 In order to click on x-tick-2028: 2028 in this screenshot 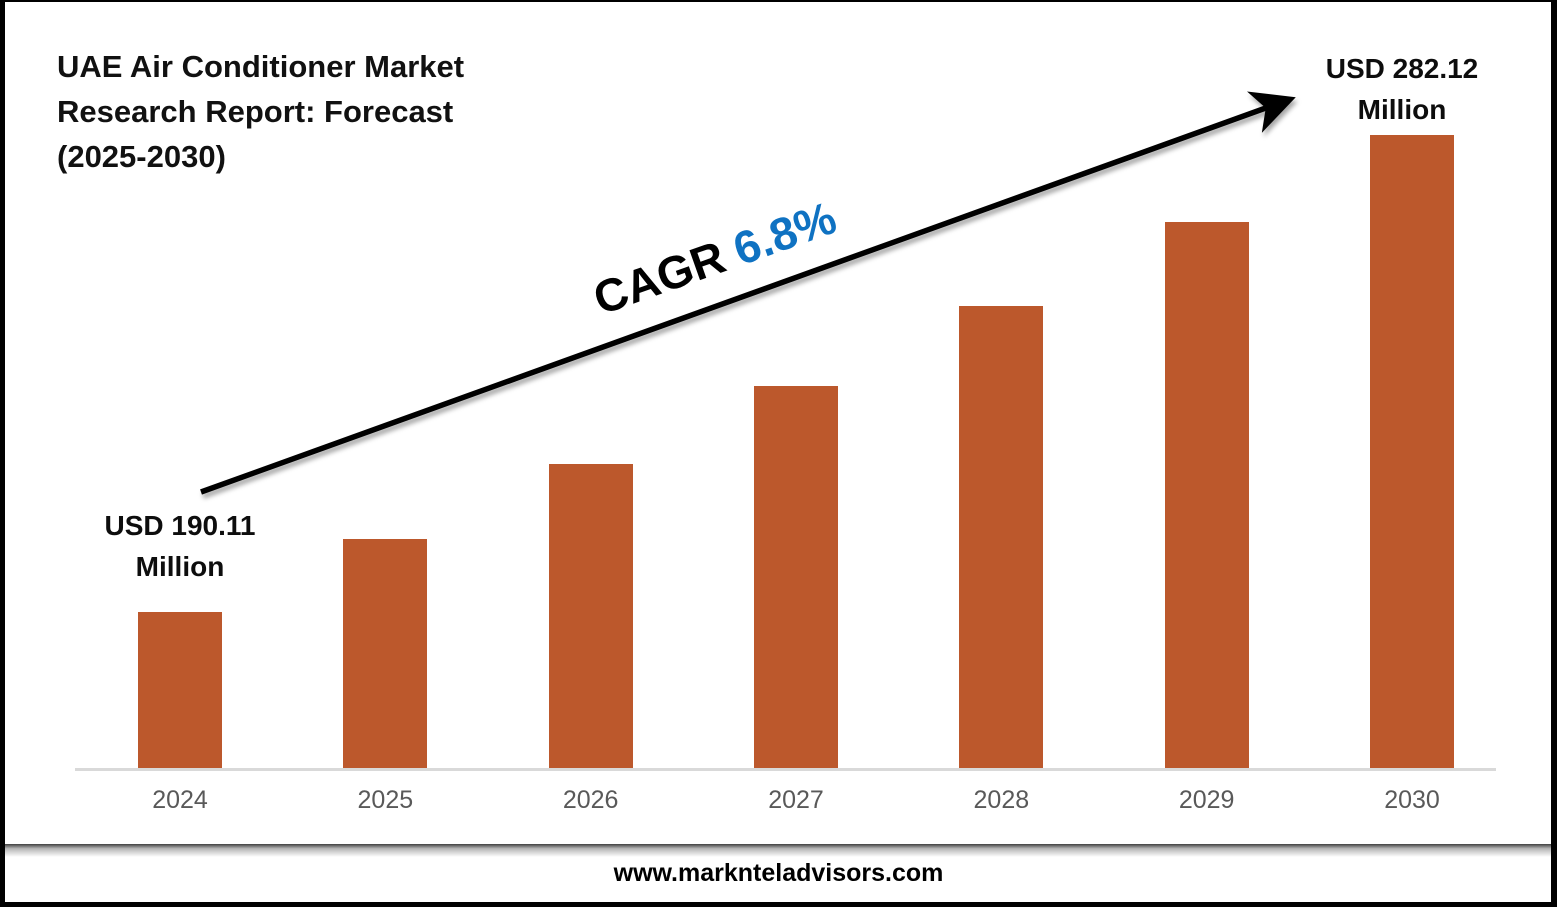, I will do `click(1001, 800)`.